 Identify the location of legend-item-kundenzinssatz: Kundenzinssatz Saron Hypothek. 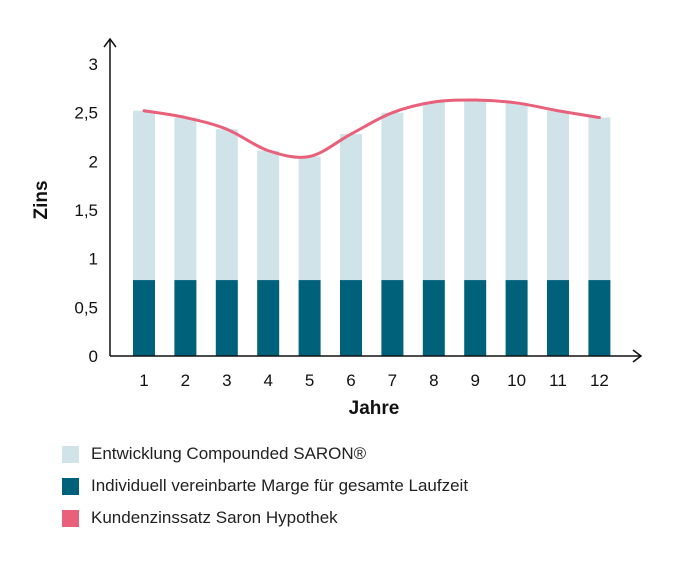
(265, 518).